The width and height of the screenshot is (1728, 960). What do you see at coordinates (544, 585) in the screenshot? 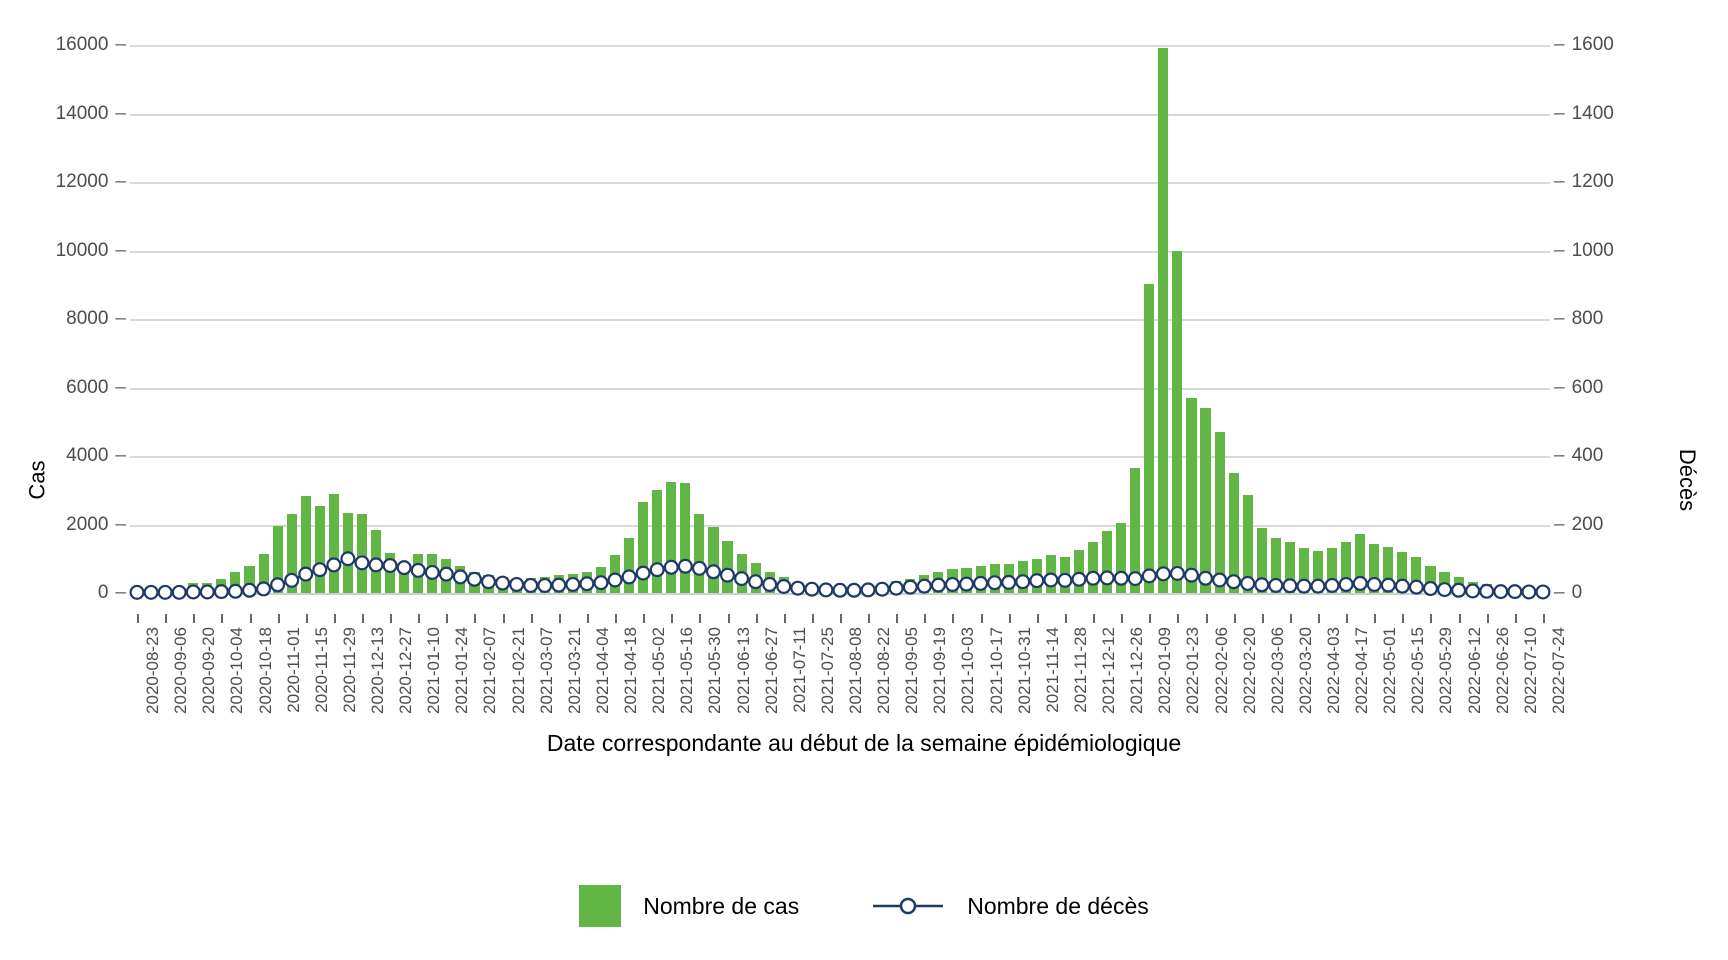
I see `deaths-marker: 2021-03-14: 22` at bounding box center [544, 585].